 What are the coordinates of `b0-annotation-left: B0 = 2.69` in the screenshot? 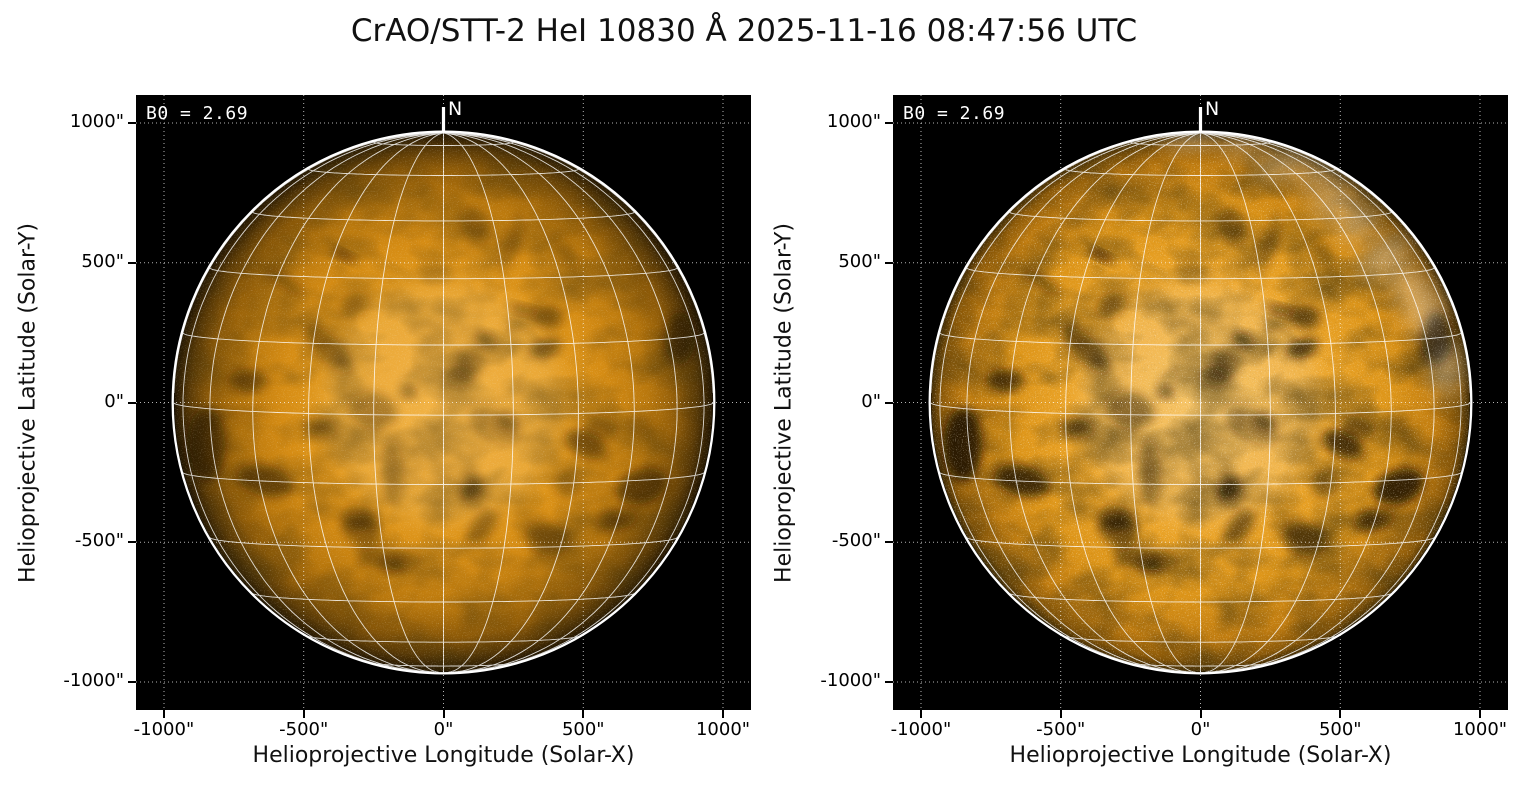 It's located at (197, 113).